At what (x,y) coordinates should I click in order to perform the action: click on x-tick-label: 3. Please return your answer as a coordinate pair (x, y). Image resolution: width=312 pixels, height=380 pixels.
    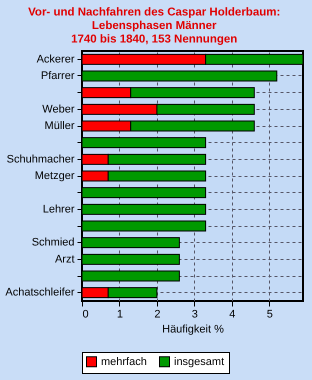
    Looking at the image, I should click on (195, 314).